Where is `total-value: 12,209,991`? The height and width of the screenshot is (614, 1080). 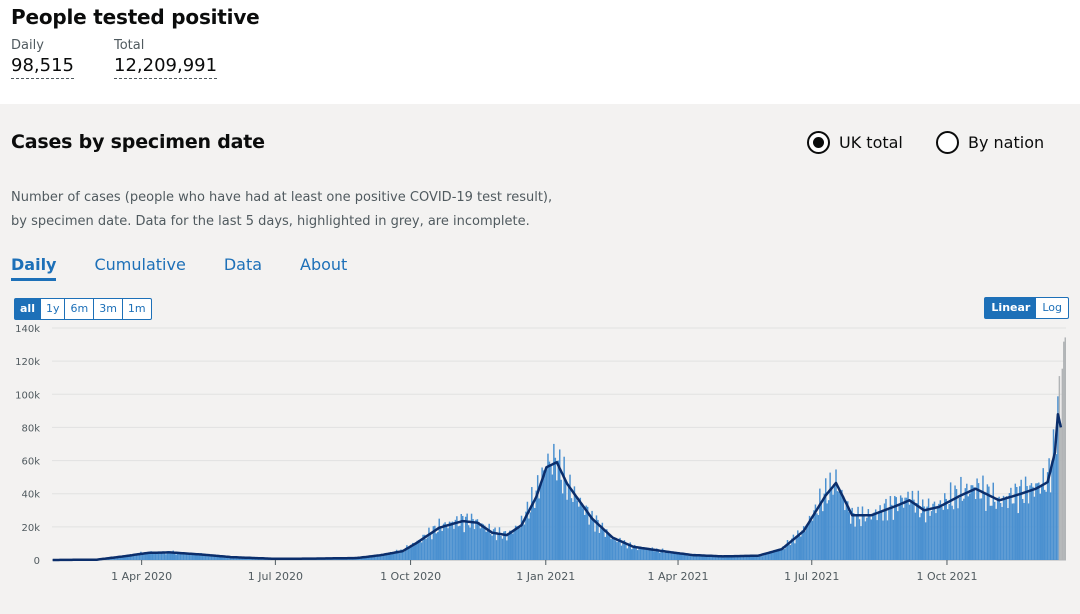 total-value: 12,209,991 is located at coordinates (166, 67).